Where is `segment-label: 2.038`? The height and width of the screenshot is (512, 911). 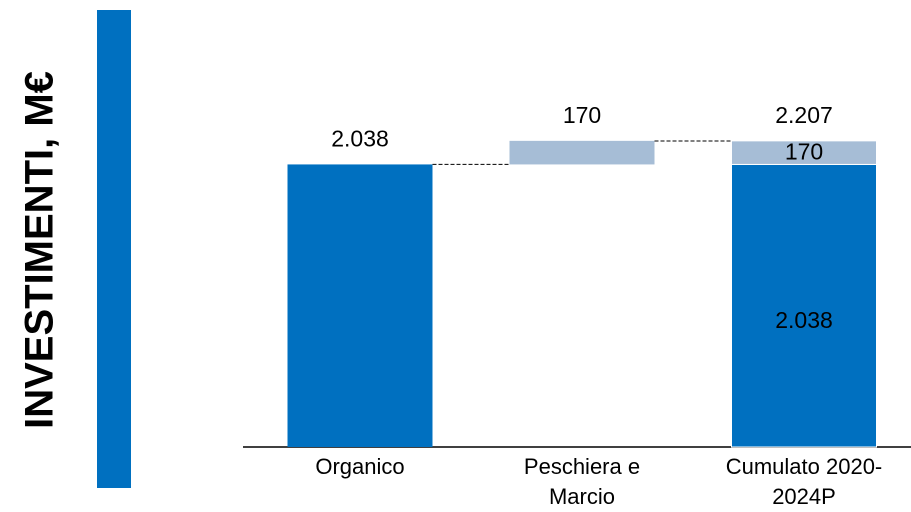 segment-label: 2.038 is located at coordinates (804, 320).